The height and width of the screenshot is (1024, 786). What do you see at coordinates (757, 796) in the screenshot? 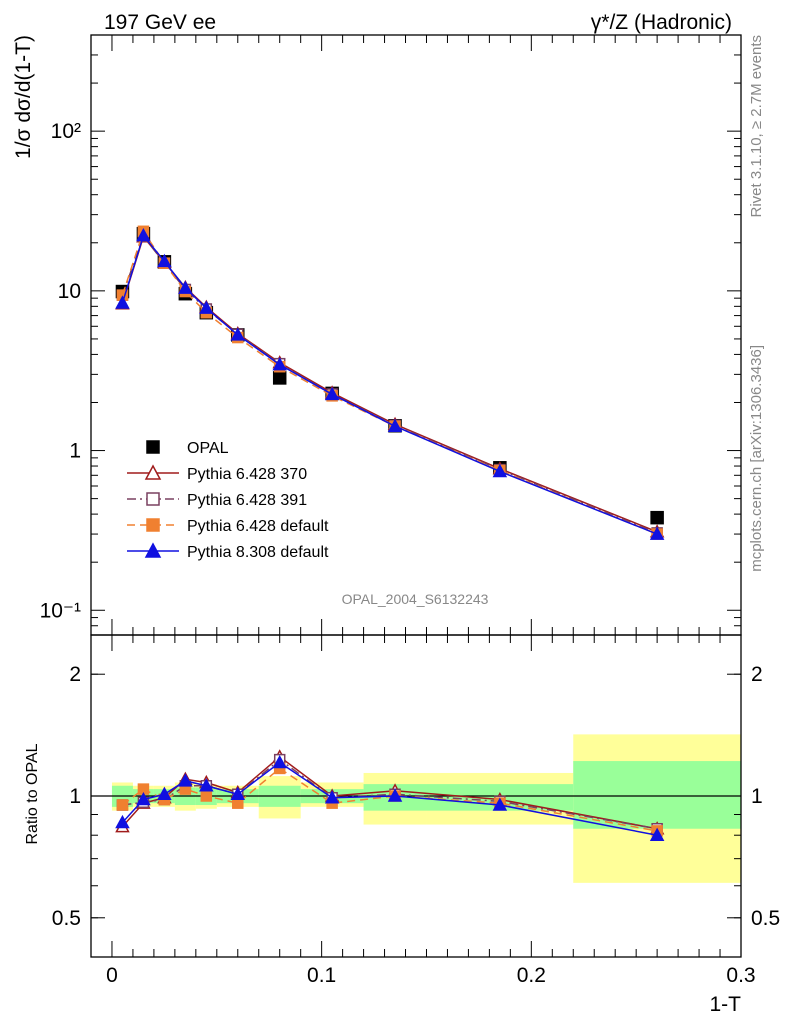
I see `y-tick-label-right: 1` at bounding box center [757, 796].